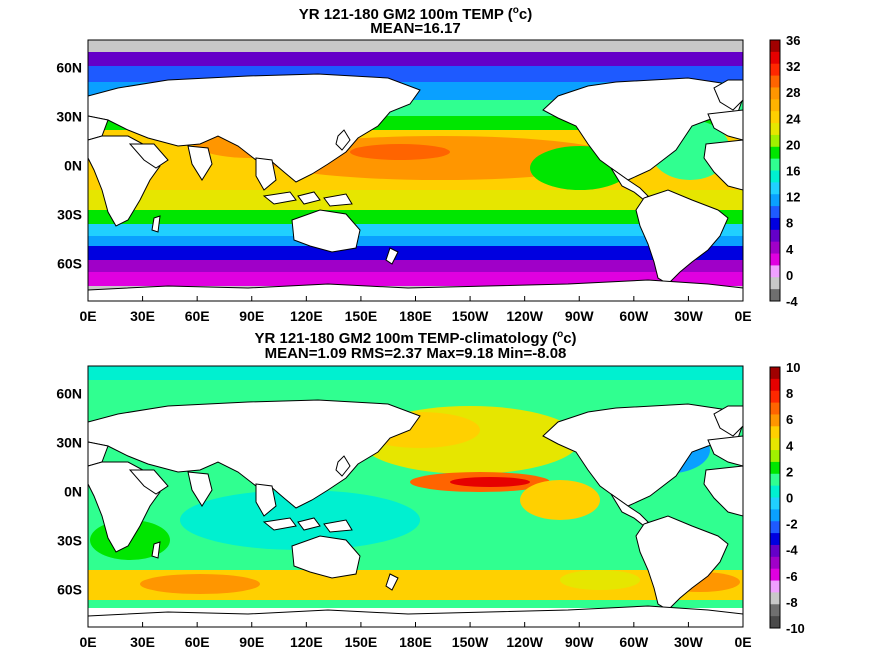 The width and height of the screenshot is (875, 656). Describe the element at coordinates (142, 642) in the screenshot. I see `bottom-lon-tick-label: 30E` at that location.